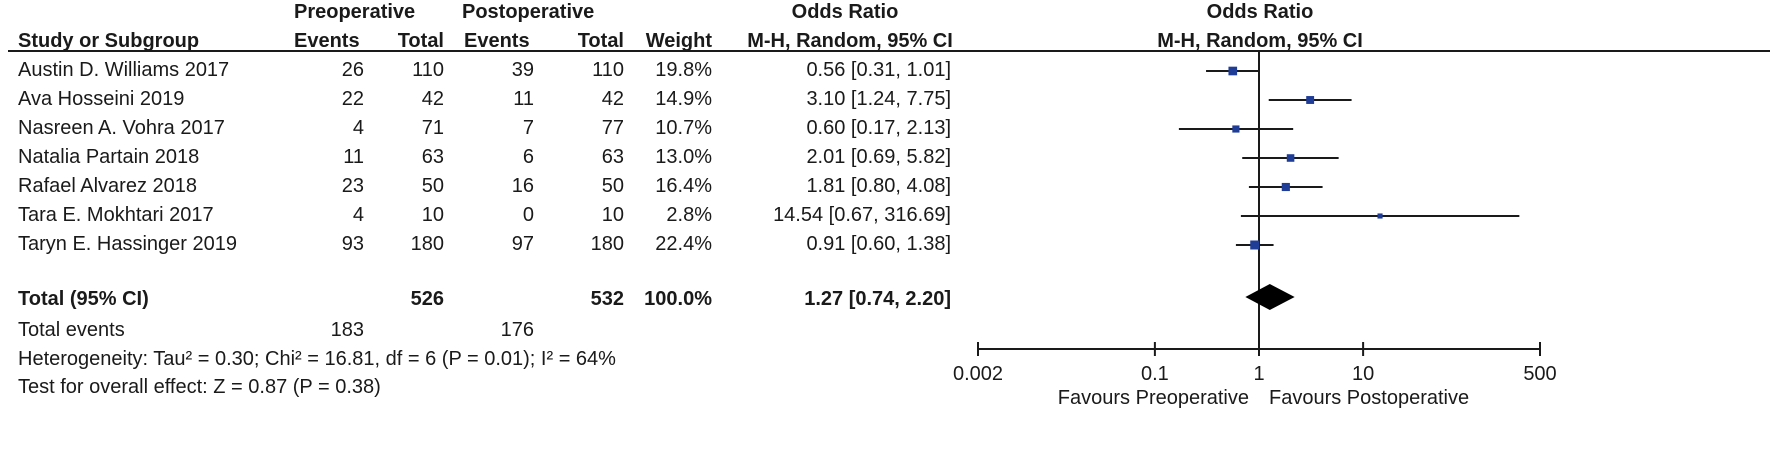  I want to click on confidence-intervals, so click(1349, 158).